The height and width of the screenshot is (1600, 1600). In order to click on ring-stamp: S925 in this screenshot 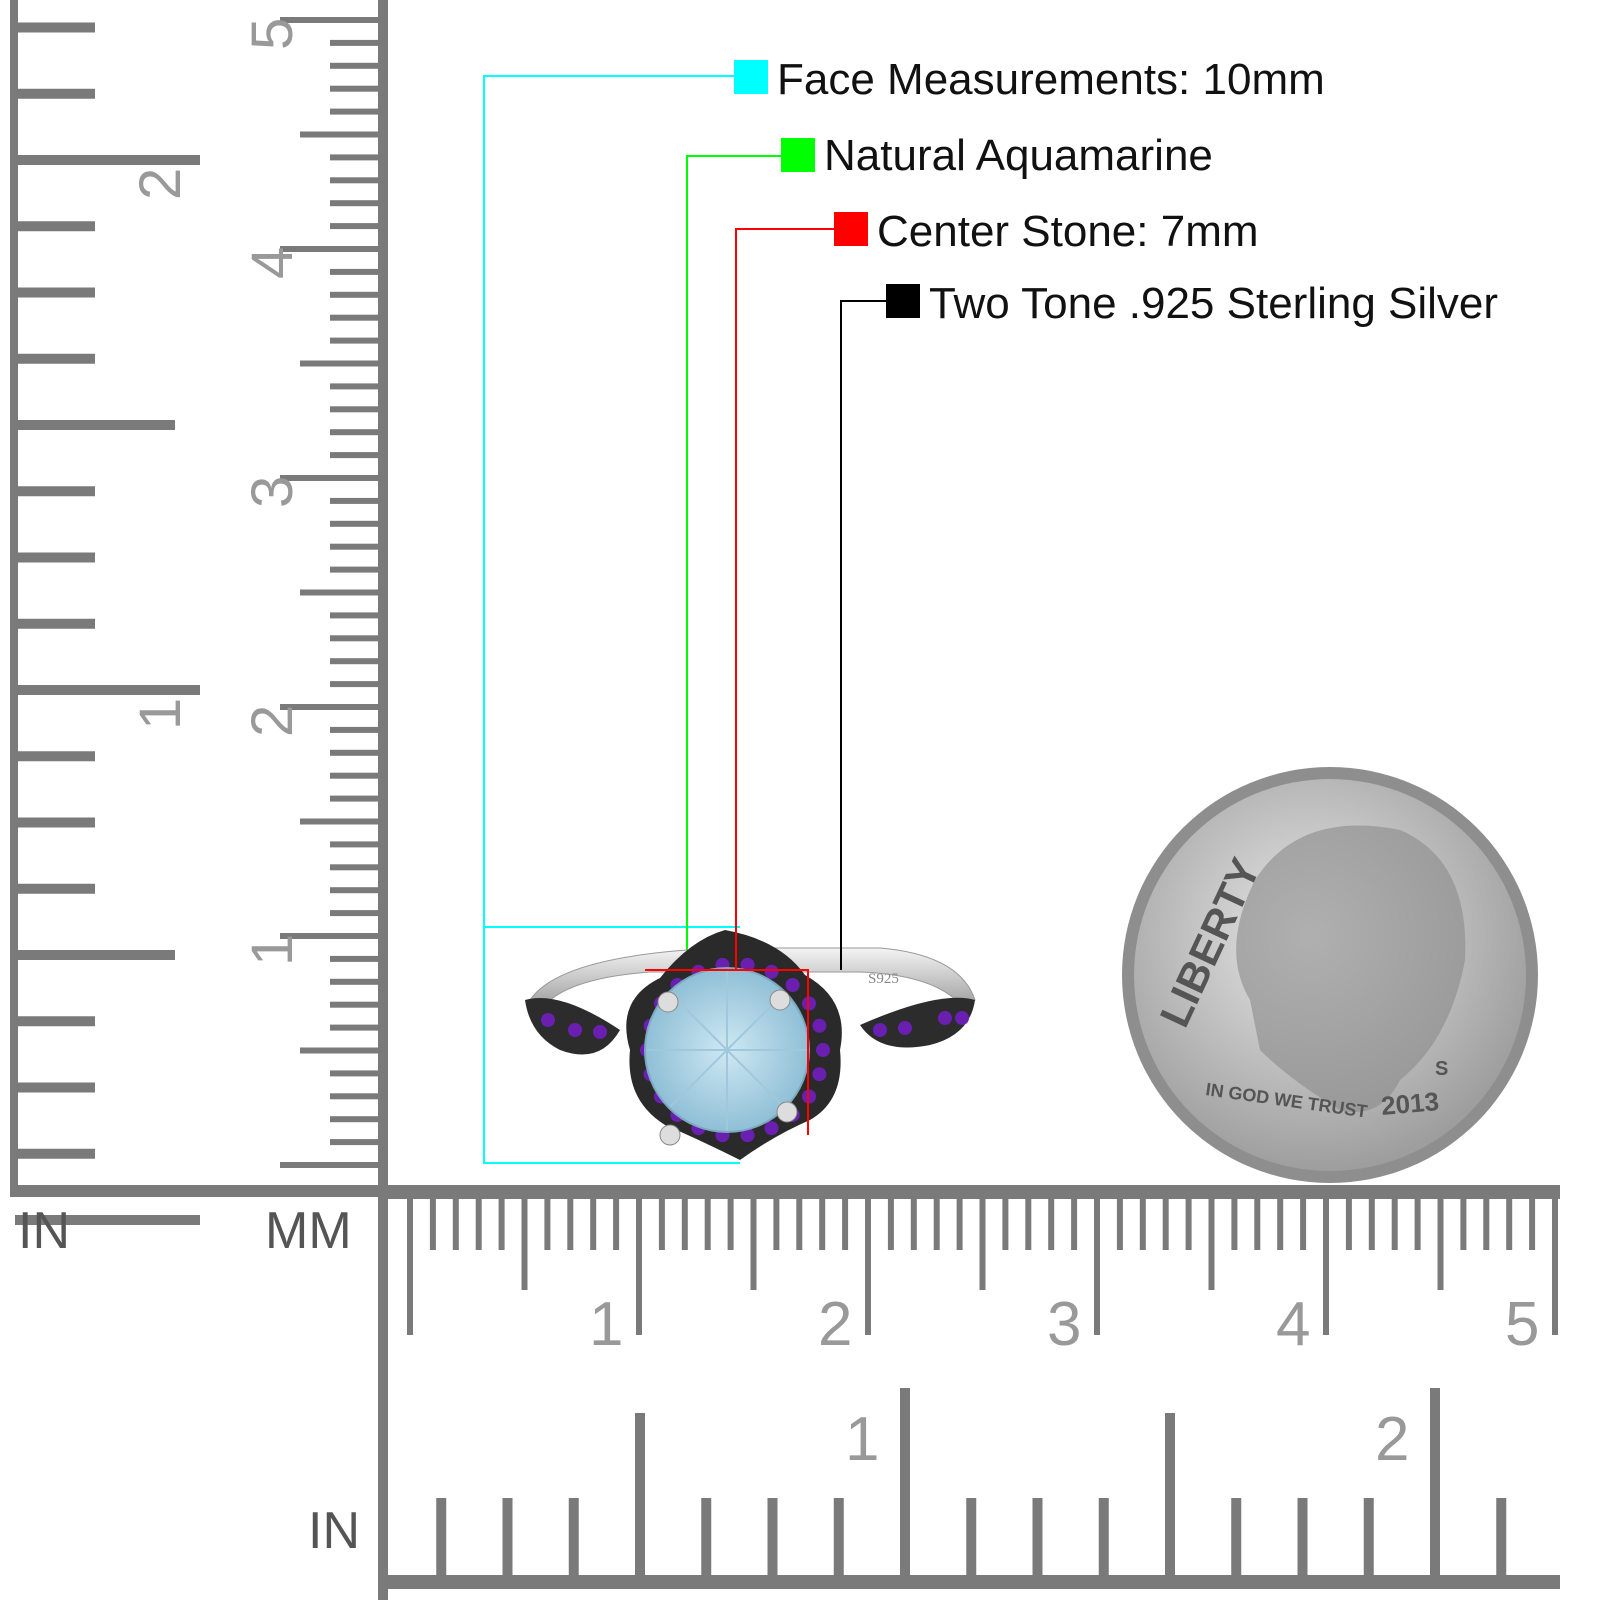, I will do `click(883, 979)`.